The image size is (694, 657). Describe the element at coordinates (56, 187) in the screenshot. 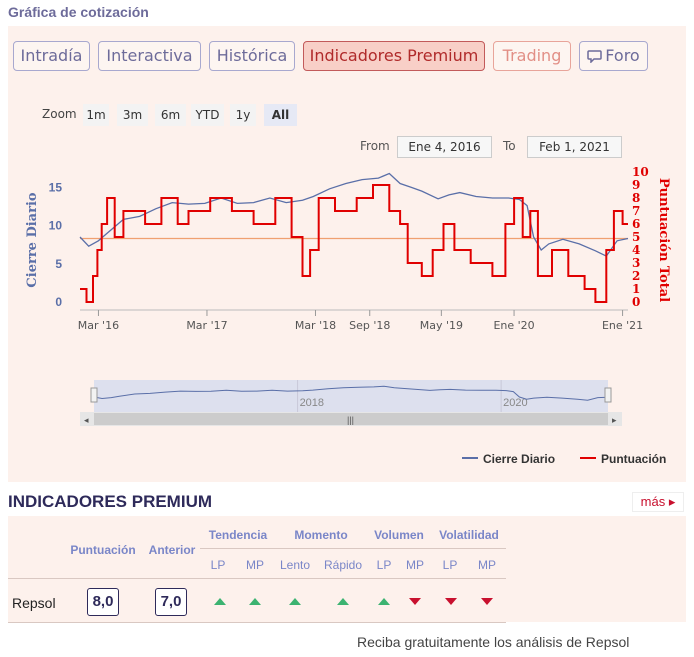

I see `y-left-tick-label: 15` at that location.